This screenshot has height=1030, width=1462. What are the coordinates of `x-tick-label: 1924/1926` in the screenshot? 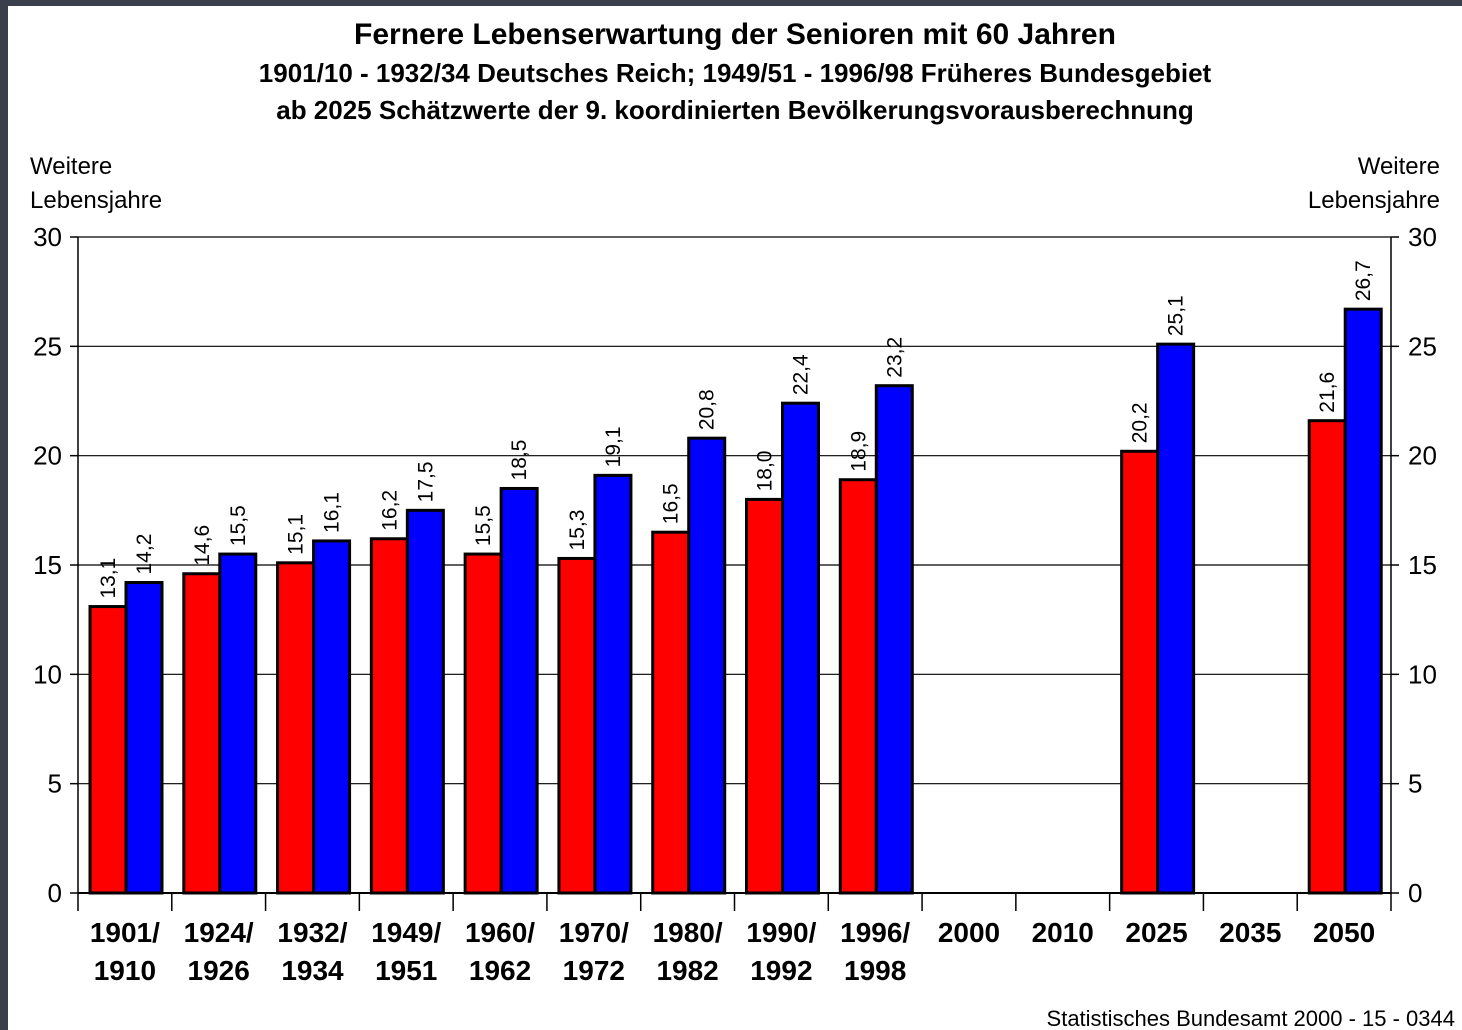 It's located at (219, 951).